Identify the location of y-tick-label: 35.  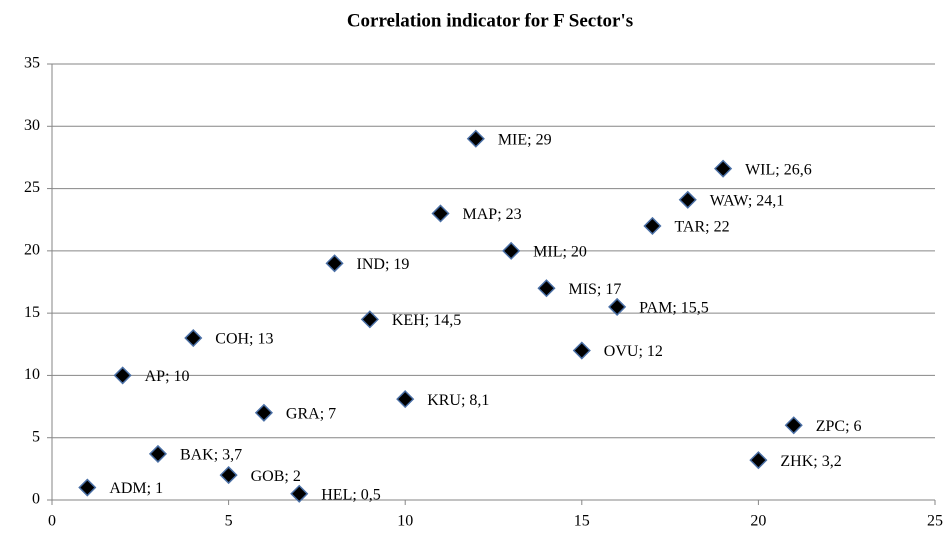
(32, 63).